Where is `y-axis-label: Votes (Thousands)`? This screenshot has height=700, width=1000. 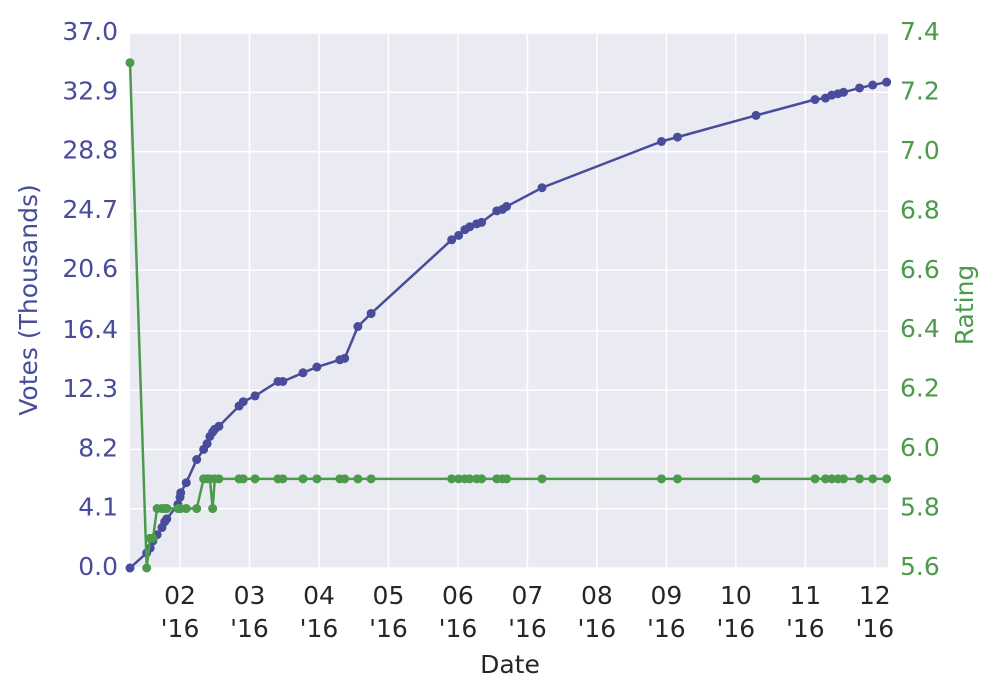
y-axis-label: Votes (Thousands) is located at coordinates (28, 299).